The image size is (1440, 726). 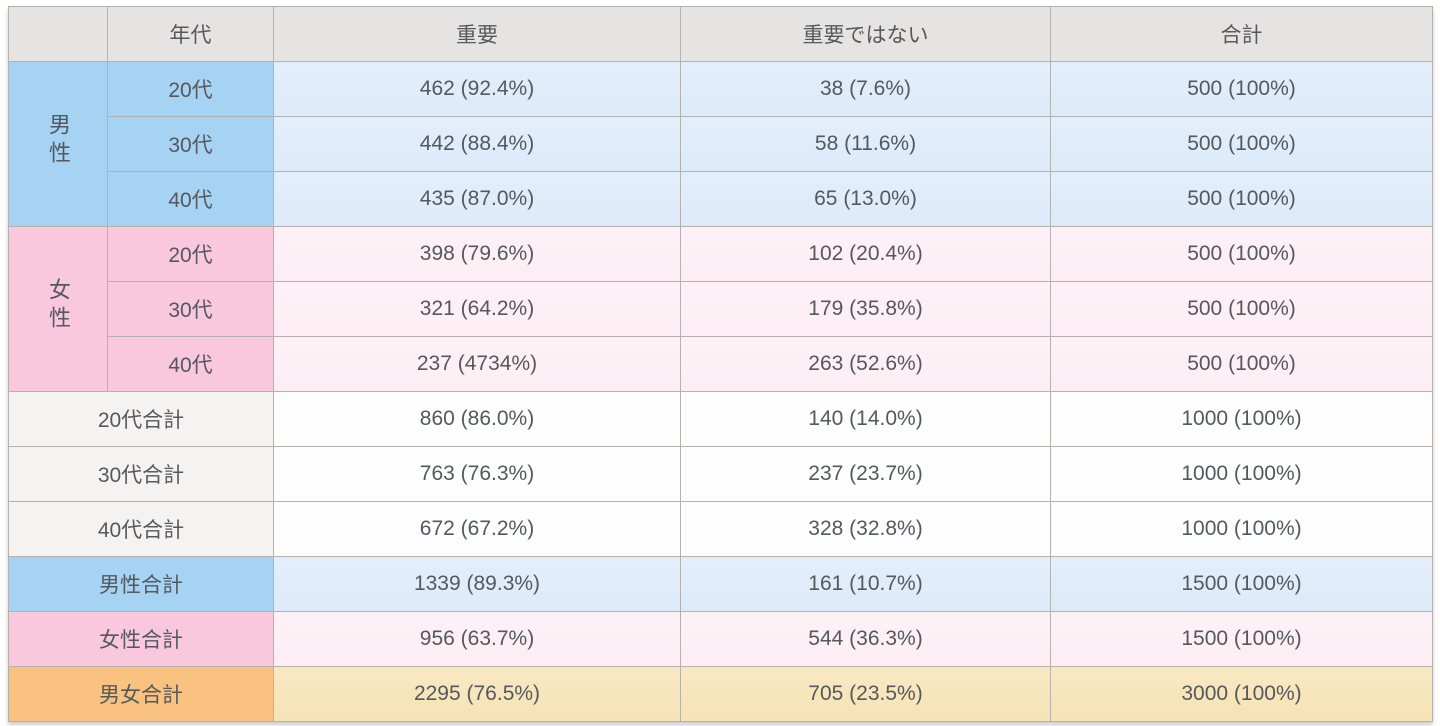 What do you see at coordinates (865, 419) in the screenshot?
I see `age-20s-total-not-important-cell: 140 (14.0%)` at bounding box center [865, 419].